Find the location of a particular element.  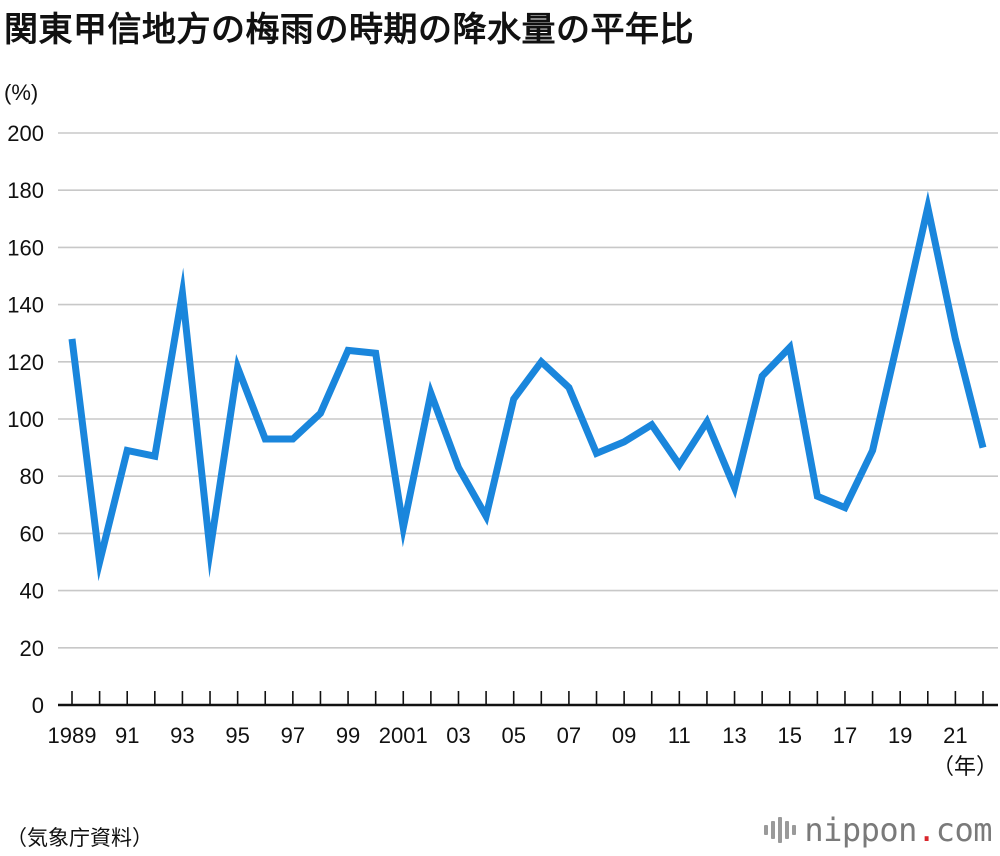

y-tick-label: 20 is located at coordinates (32, 648).